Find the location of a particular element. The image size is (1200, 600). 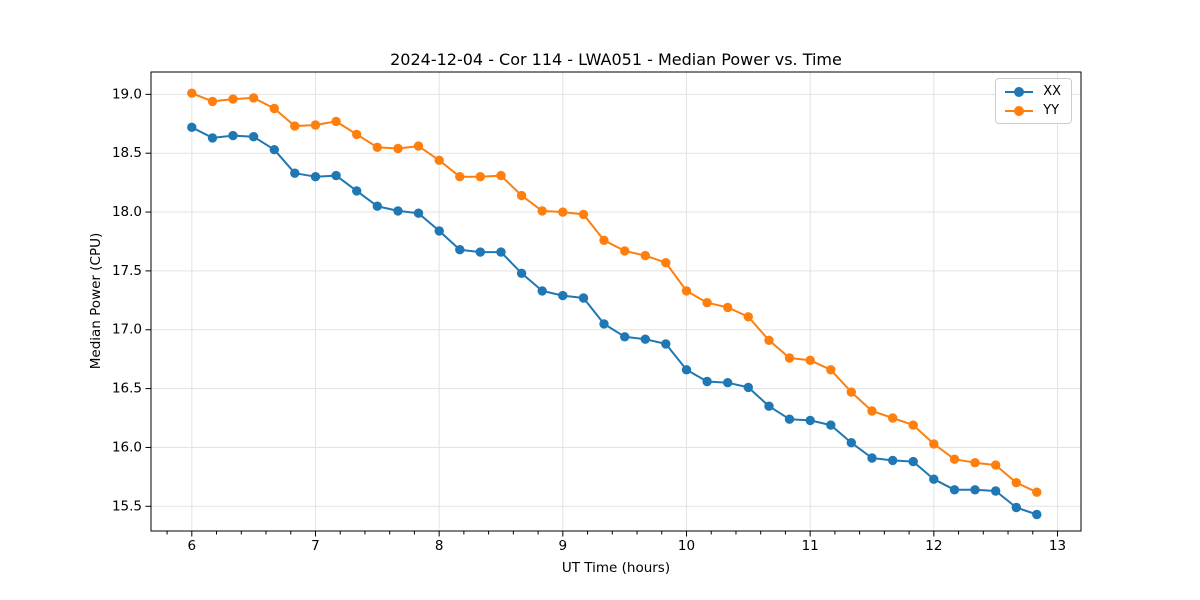

x-axis-label: UT Time (hours) is located at coordinates (616, 568).